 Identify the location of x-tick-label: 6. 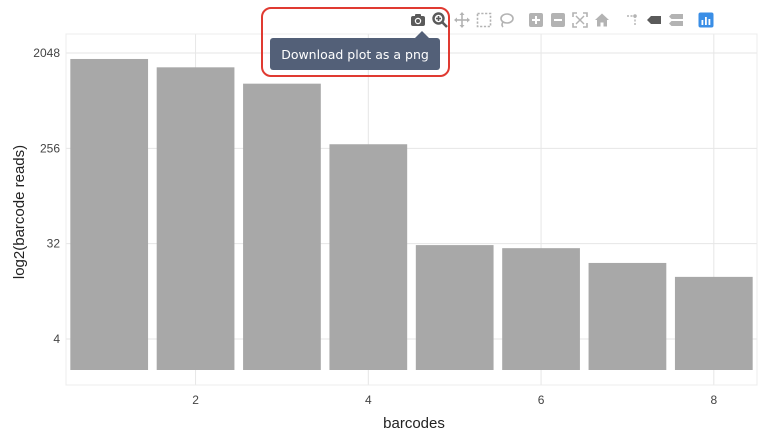
(541, 400).